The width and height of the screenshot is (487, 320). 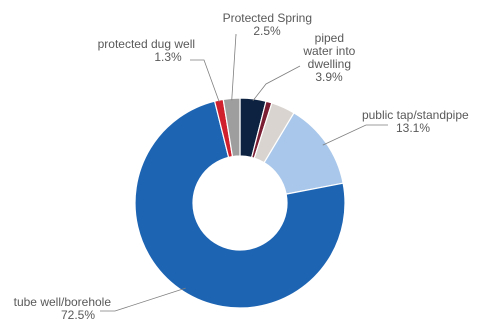 I want to click on label-public-tap: public tap/standpipe 13.1%, so click(x=417, y=121).